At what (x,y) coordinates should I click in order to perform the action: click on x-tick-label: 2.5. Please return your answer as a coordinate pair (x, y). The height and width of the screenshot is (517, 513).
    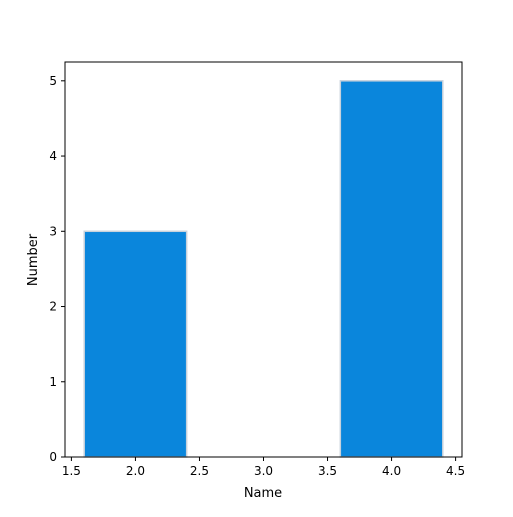
    Looking at the image, I should click on (199, 471).